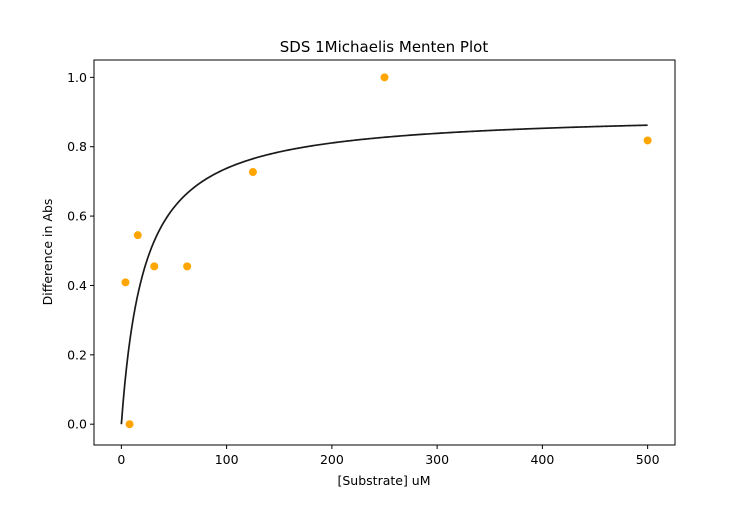  What do you see at coordinates (77, 216) in the screenshot?
I see `y-tick-label: 0.6` at bounding box center [77, 216].